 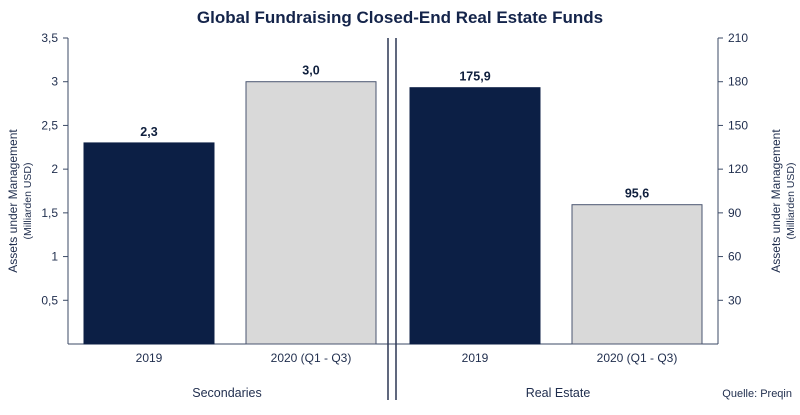 What do you see at coordinates (757, 394) in the screenshot?
I see `source-note: Quelle: Preqin` at bounding box center [757, 394].